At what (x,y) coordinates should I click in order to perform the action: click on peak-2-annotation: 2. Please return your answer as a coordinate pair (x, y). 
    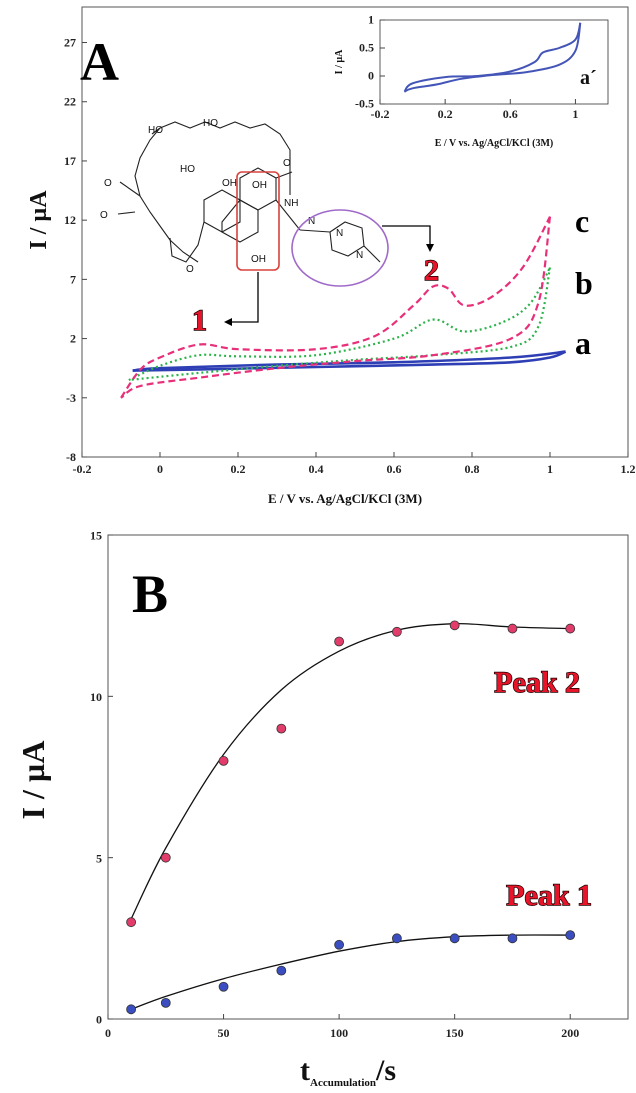
    Looking at the image, I should click on (431, 270).